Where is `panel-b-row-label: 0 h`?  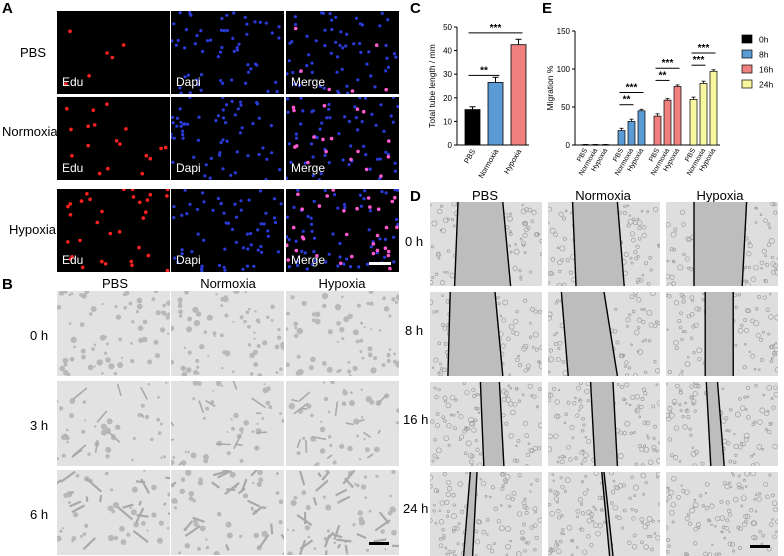 panel-b-row-label: 0 h is located at coordinates (39, 335).